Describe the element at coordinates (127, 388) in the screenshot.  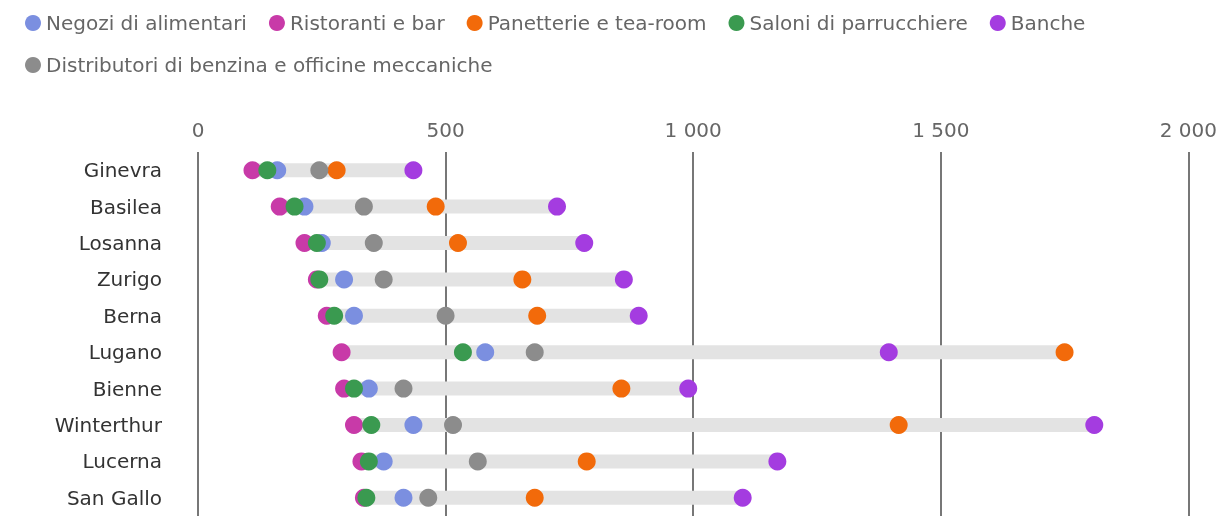
I see `y-tick-label: Bienne` at that location.